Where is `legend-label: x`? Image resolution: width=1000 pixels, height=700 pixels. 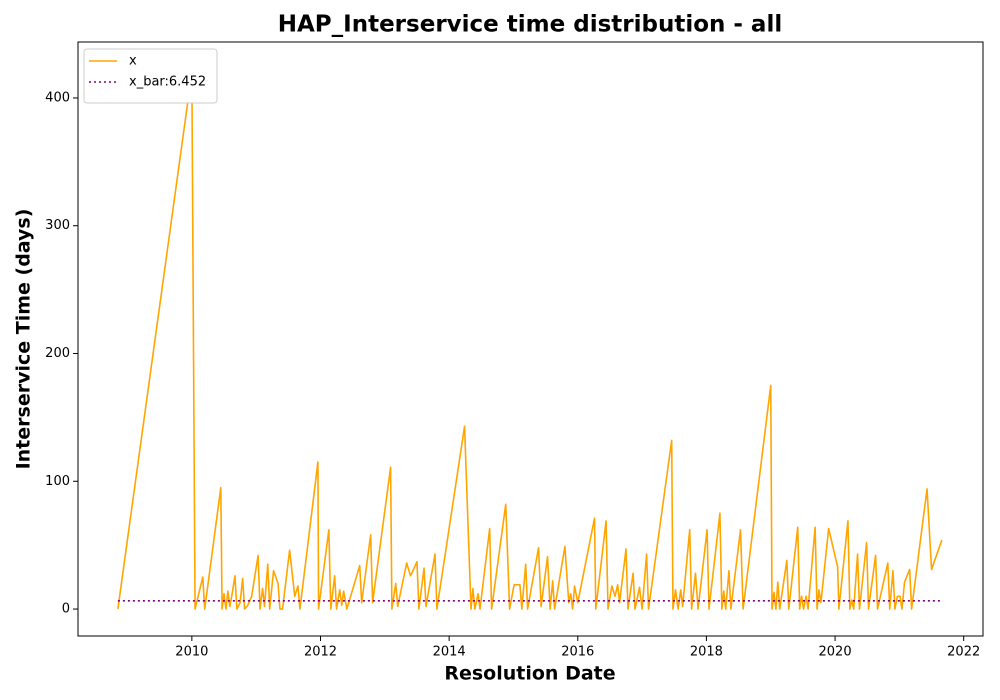
legend-label: x is located at coordinates (133, 61).